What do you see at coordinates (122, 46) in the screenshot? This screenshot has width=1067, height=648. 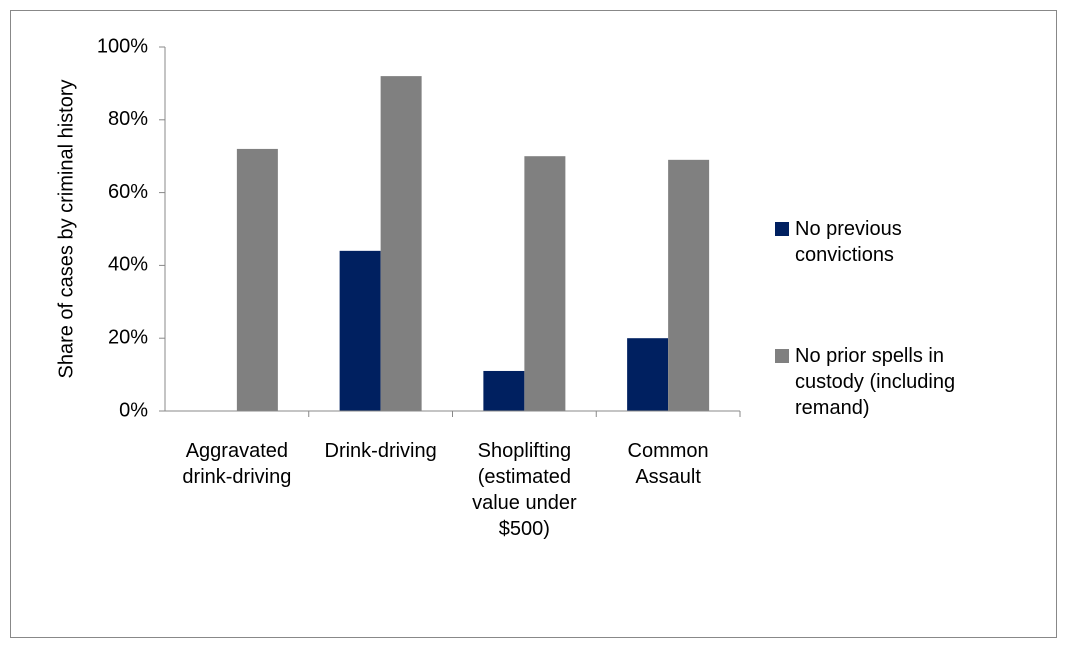 I see `y-tick-label: 100%` at bounding box center [122, 46].